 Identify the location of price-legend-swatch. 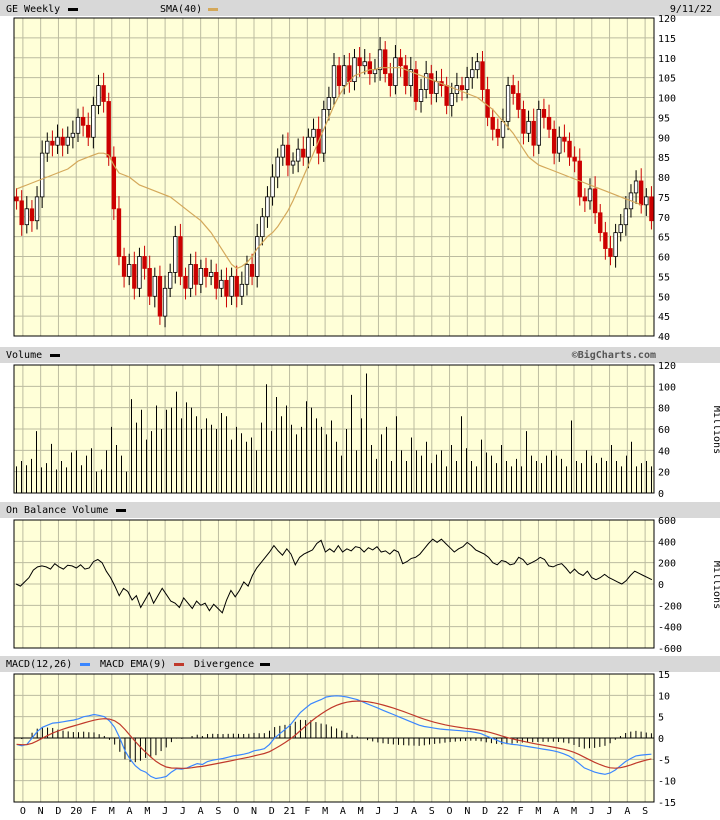
(73, 9).